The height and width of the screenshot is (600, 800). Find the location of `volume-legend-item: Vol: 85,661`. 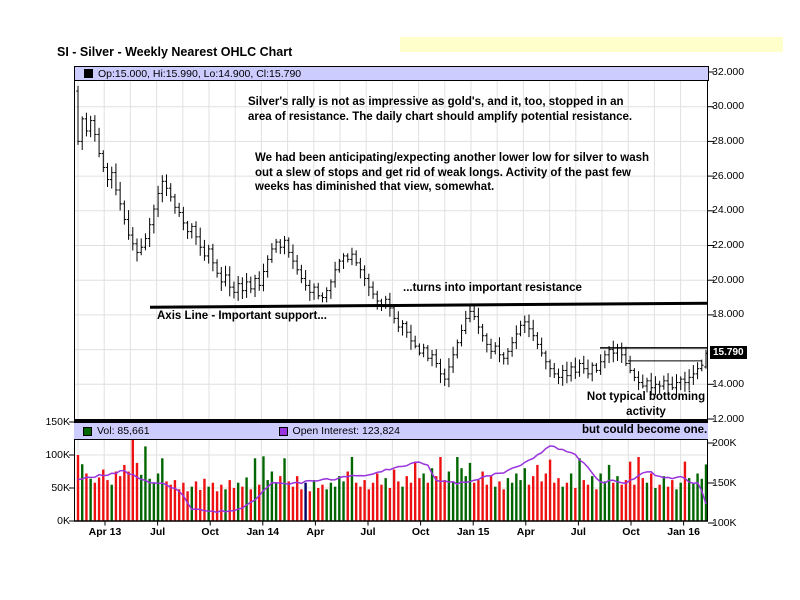

volume-legend-item: Vol: 85,661 is located at coordinates (112, 431).